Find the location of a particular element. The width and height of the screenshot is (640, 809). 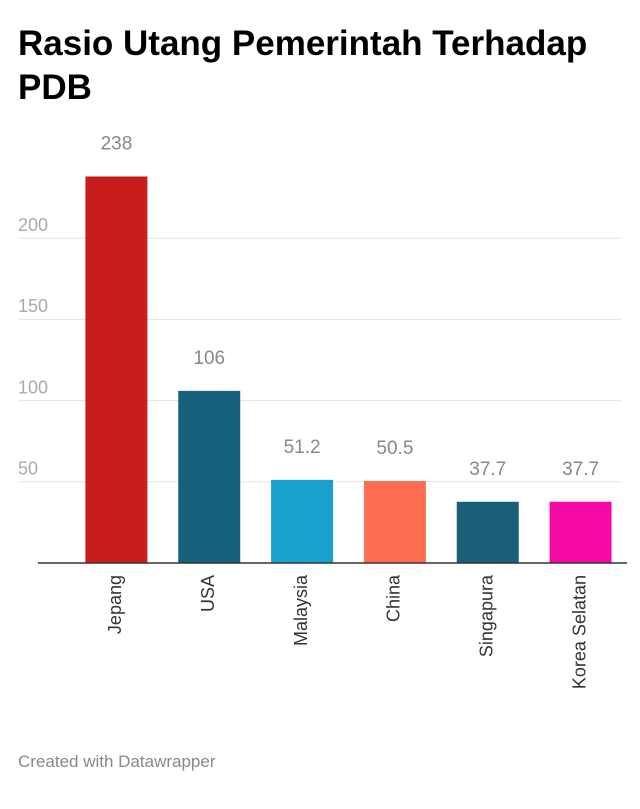

x-tick-label: China is located at coordinates (394, 598).